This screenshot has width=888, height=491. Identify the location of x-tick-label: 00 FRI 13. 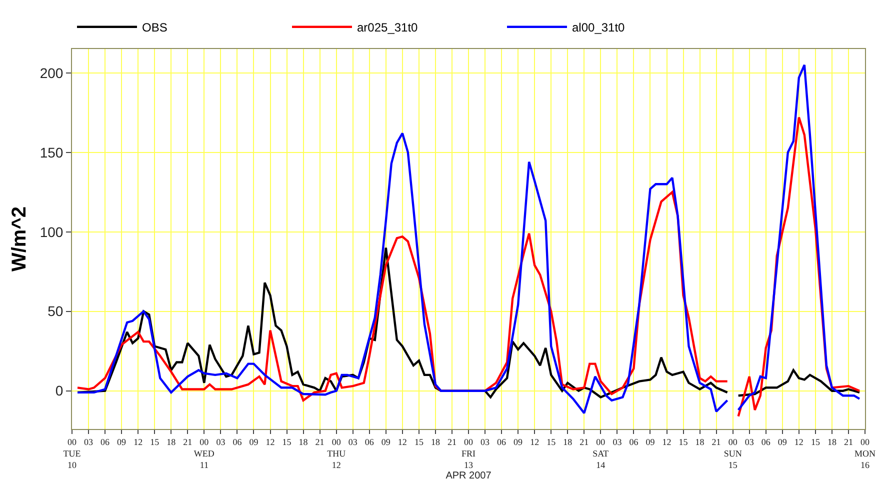
(468, 453).